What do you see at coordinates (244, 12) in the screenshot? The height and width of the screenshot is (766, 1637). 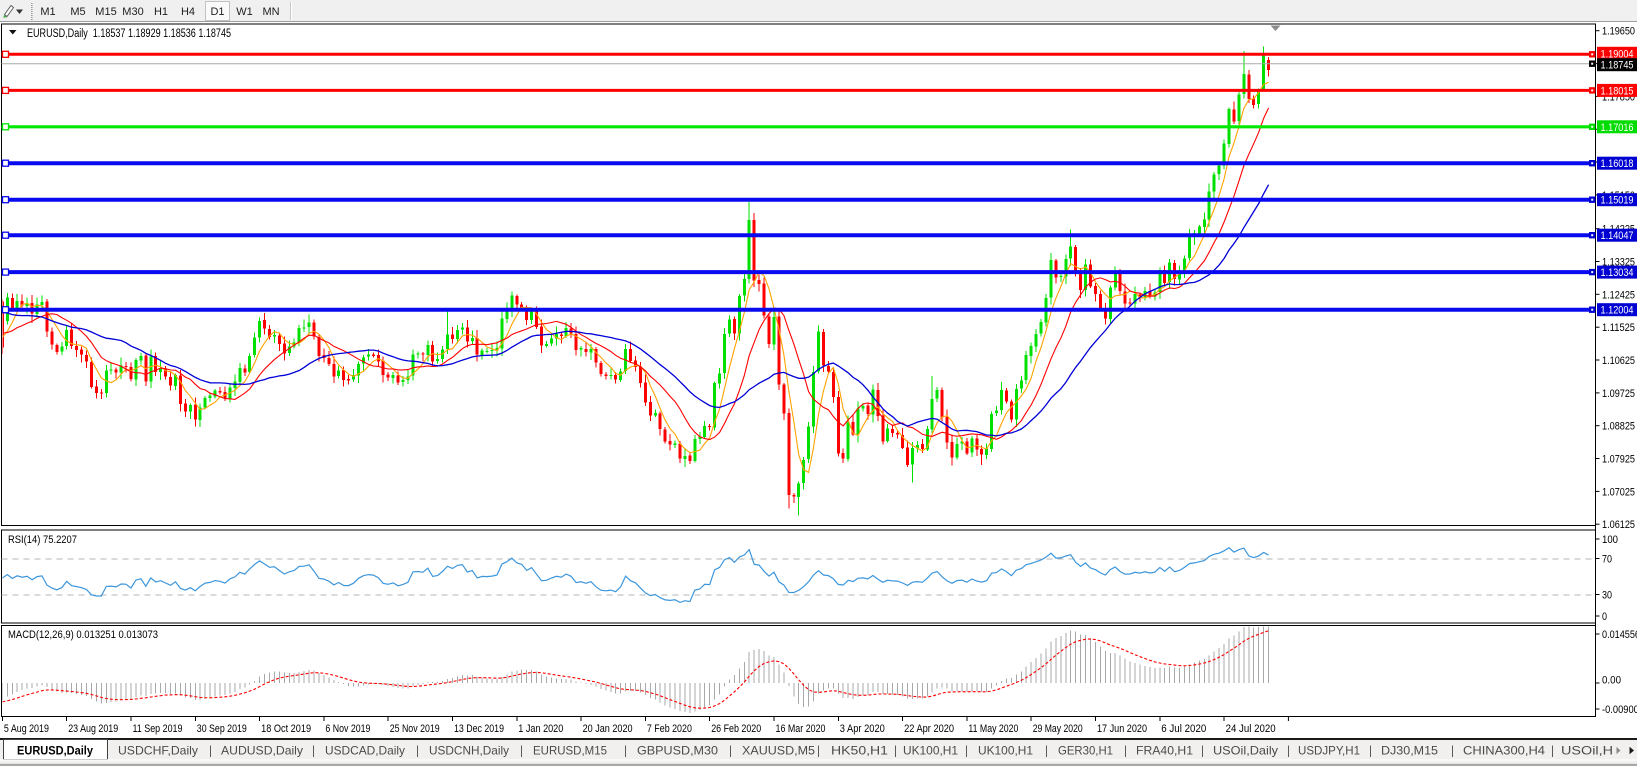 I see `svg-text: W1` at bounding box center [244, 12].